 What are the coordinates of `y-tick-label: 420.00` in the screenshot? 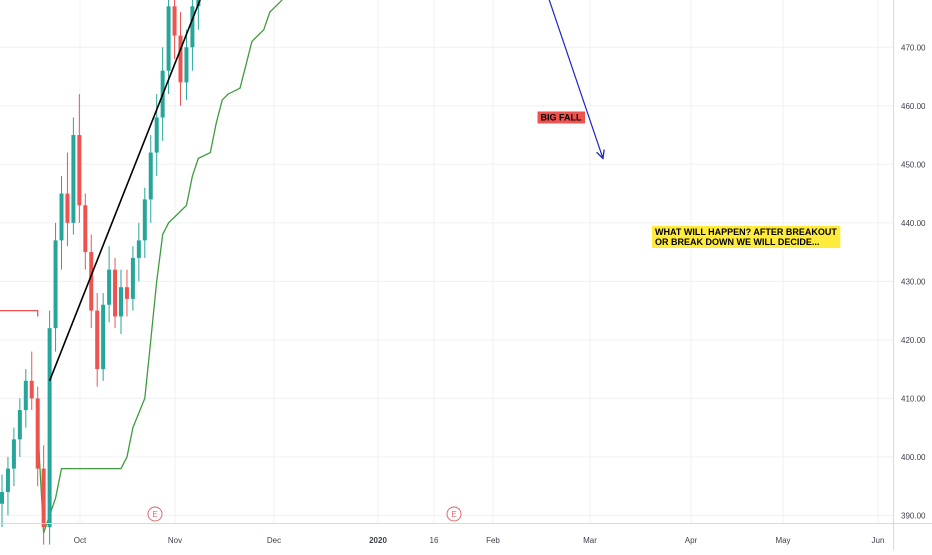 It's located at (913, 340).